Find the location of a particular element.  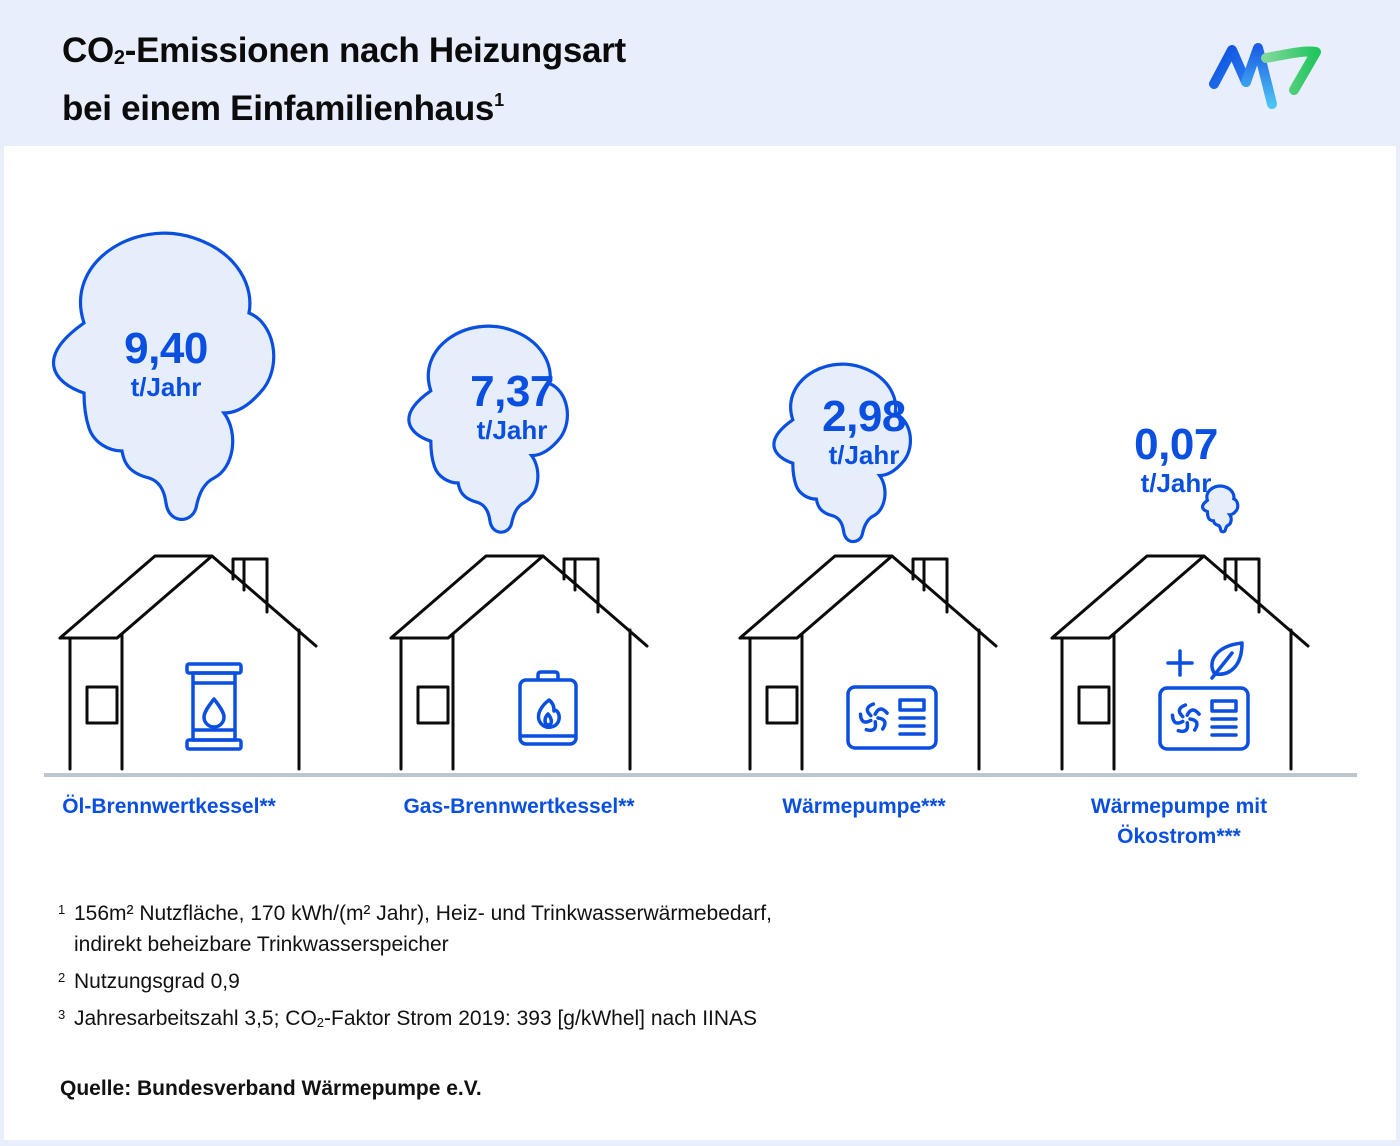

mvv-logo-icon is located at coordinates (1265, 76).